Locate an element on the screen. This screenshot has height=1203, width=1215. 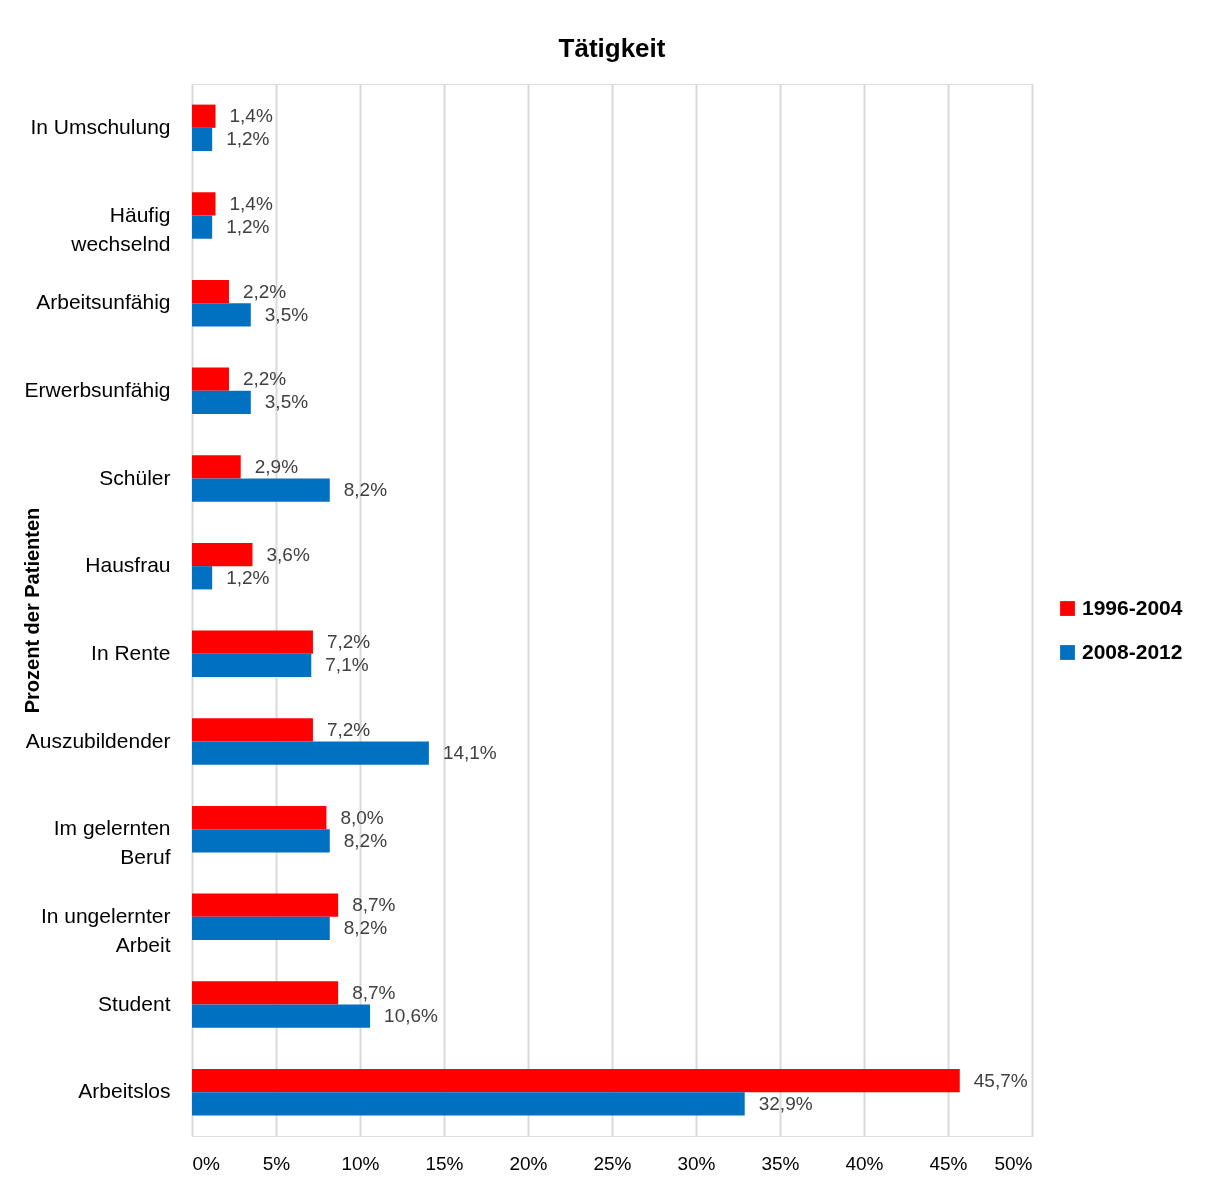
y-tick-label: In Umschulung is located at coordinates (100, 126).